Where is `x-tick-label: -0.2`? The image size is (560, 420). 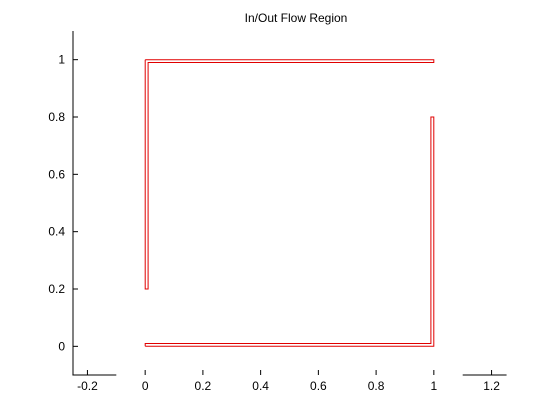 x-tick-label: -0.2 is located at coordinates (87, 386).